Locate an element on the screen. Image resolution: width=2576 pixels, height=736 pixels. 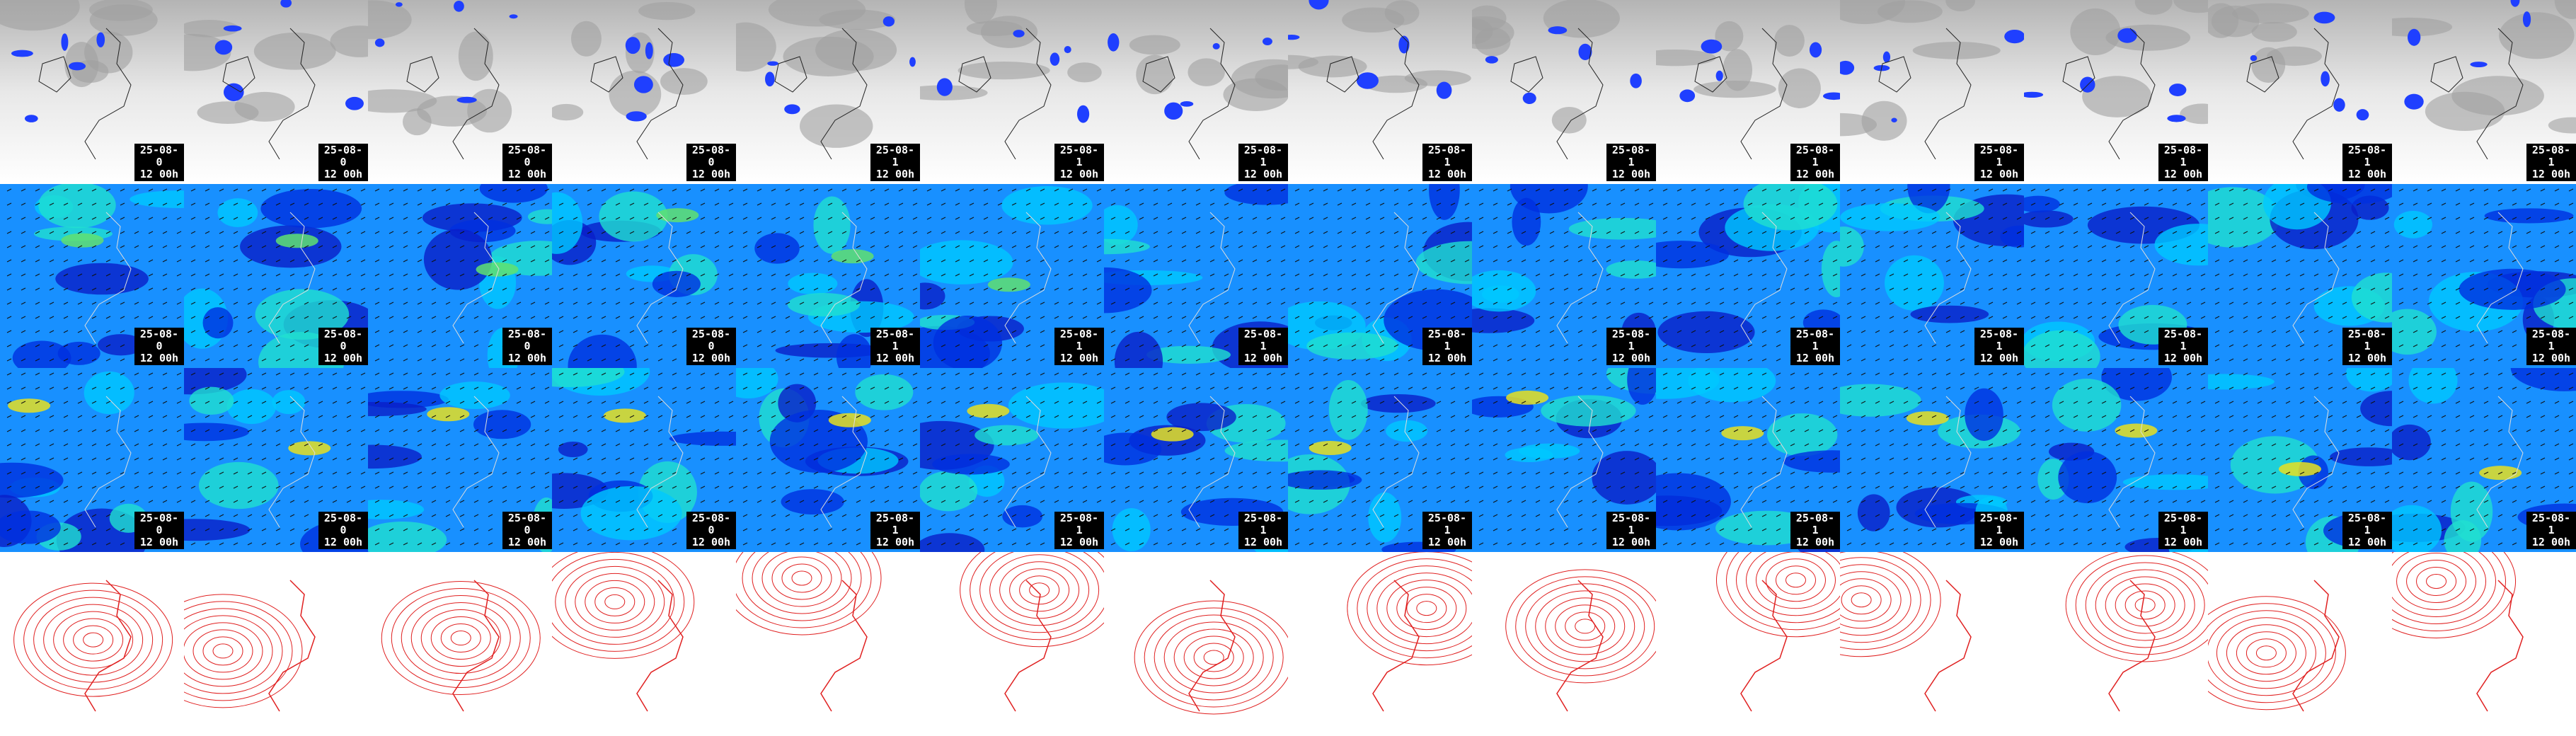
label-time: 12 00h is located at coordinates (1631, 358).